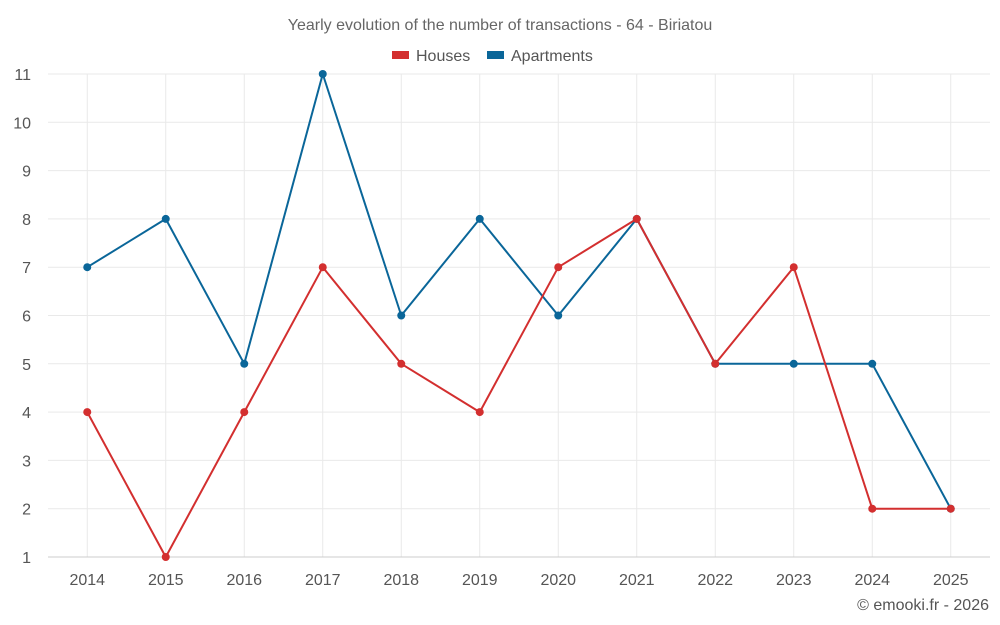 The width and height of the screenshot is (1000, 625). Describe the element at coordinates (26, 220) in the screenshot. I see `y-tick-label: 8` at that location.